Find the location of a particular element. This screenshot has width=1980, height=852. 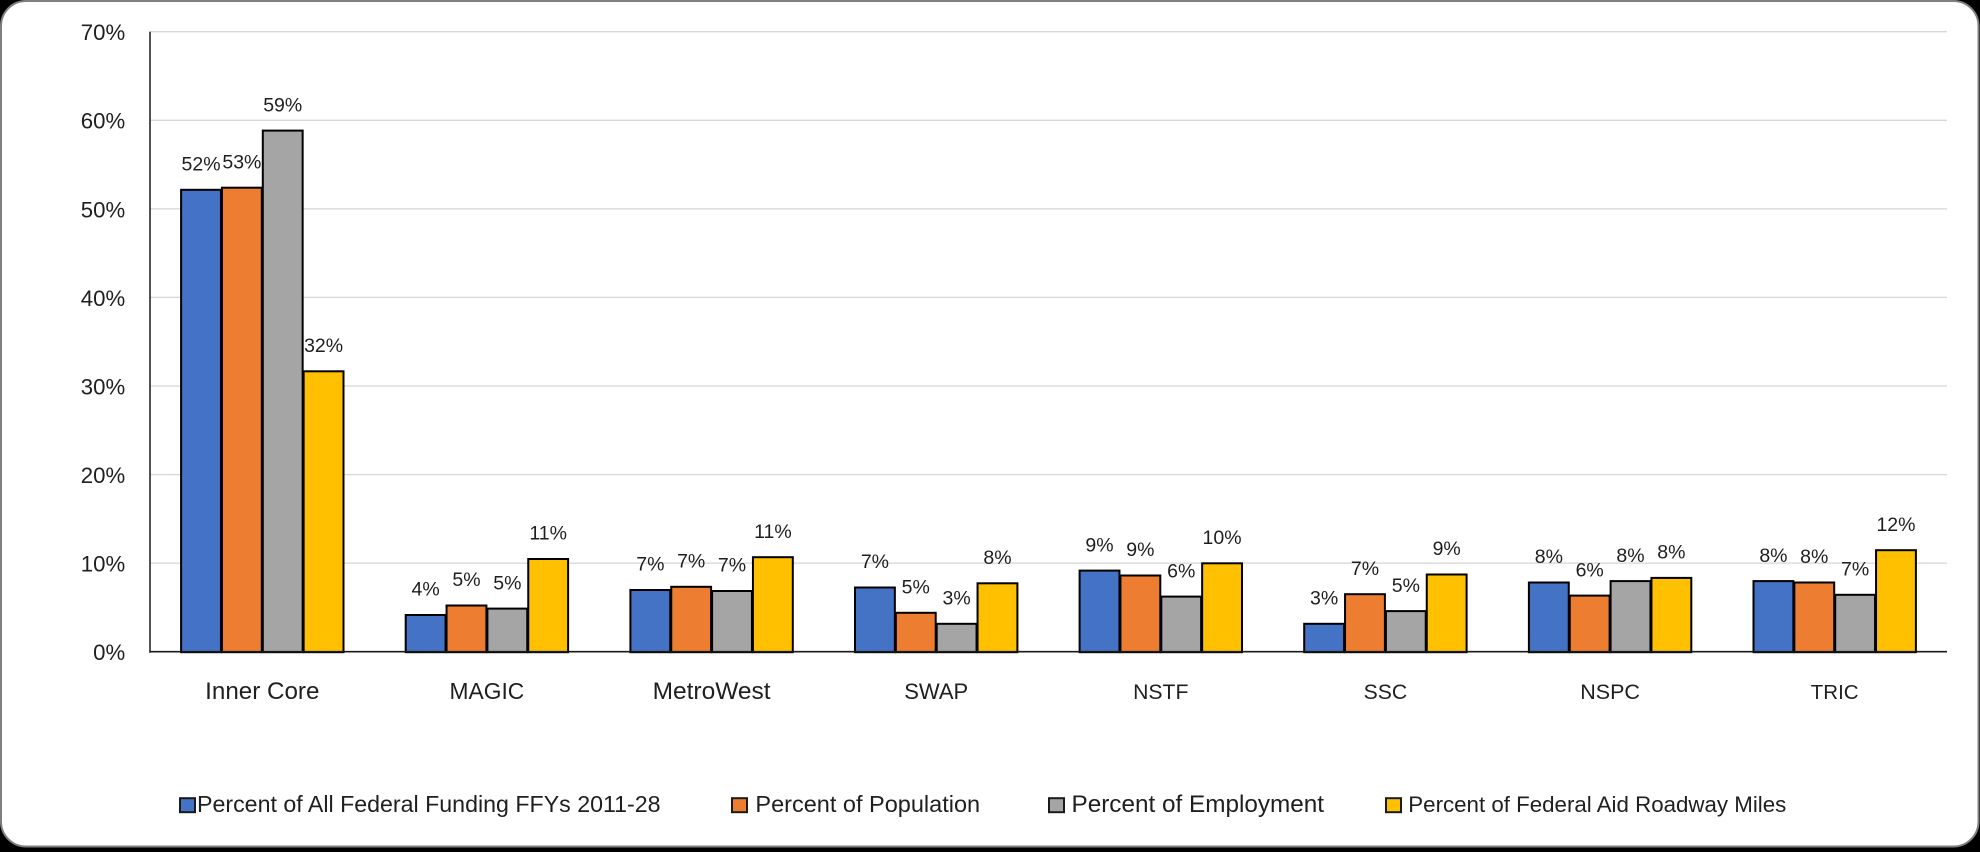

svg-text: 70% is located at coordinates (103, 32).